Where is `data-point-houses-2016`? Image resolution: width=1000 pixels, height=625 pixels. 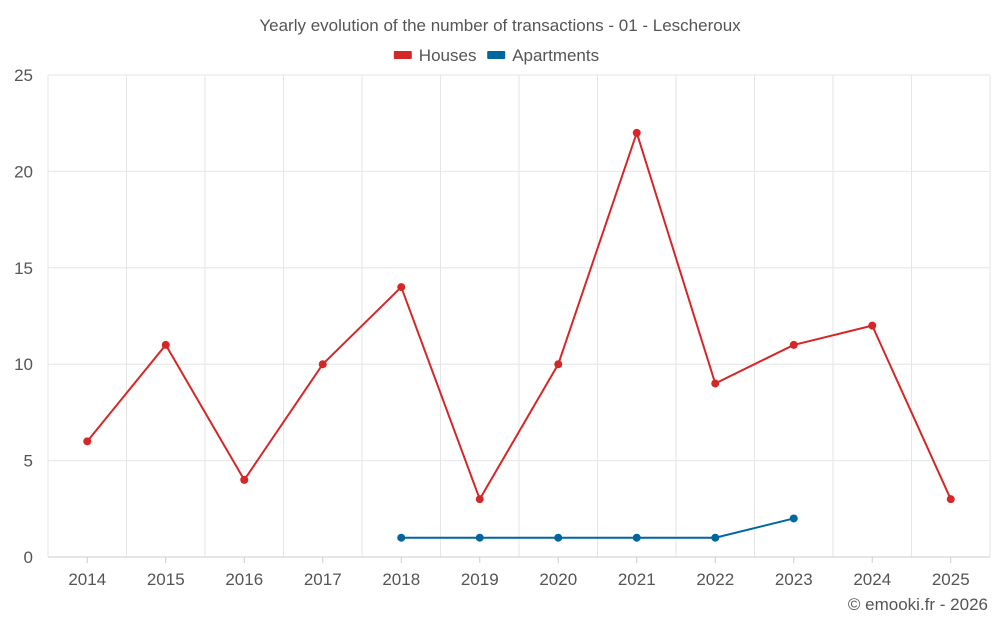
data-point-houses-2016 is located at coordinates (244, 479).